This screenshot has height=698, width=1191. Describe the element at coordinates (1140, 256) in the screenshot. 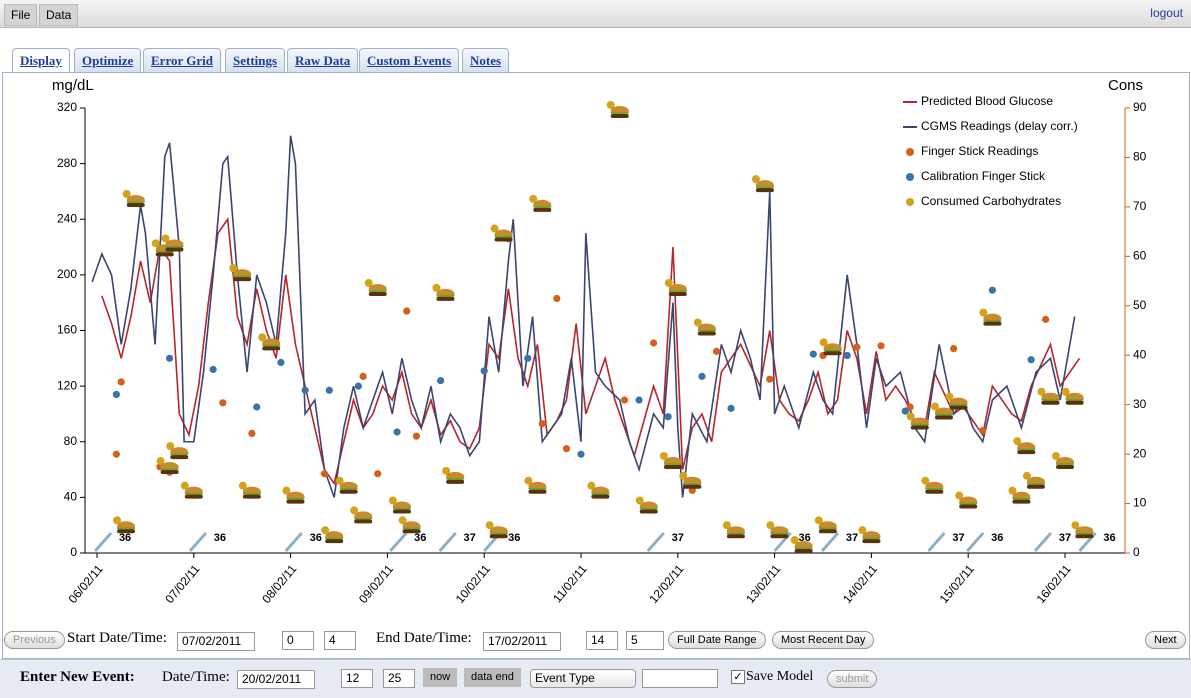

I see `y2-tick-label: 60` at that location.